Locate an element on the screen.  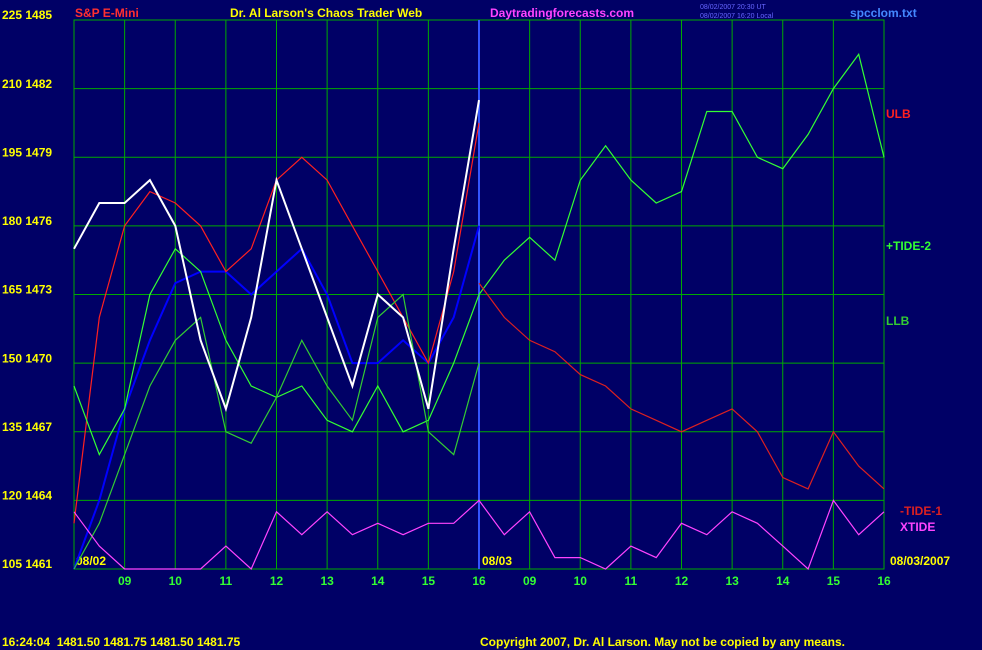
date-label: 08/02 is located at coordinates (91, 561).